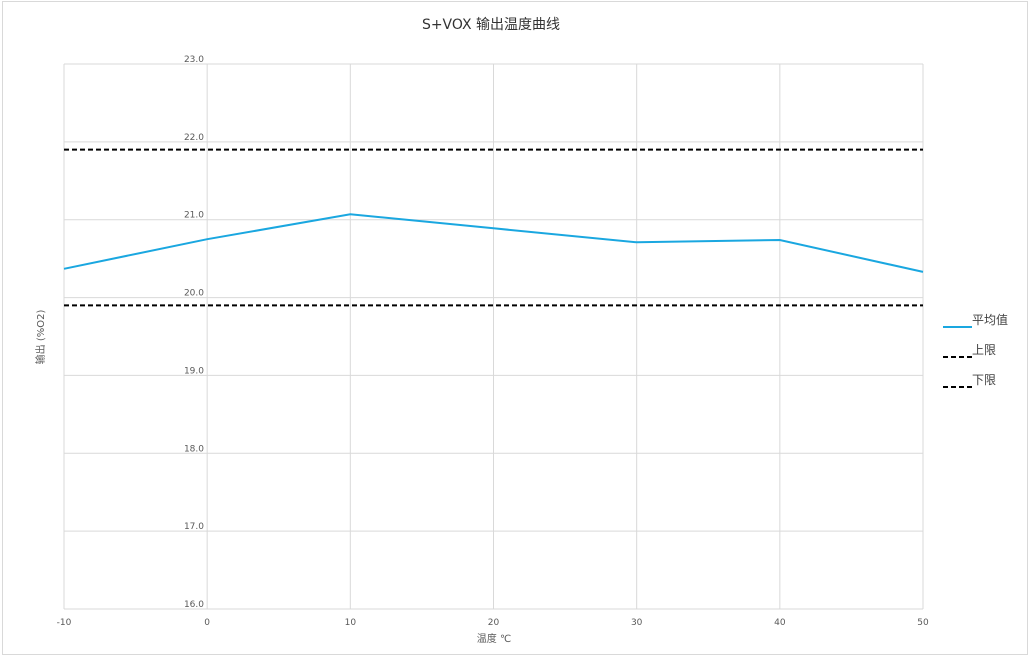  I want to click on legend-label-0: 平均值, so click(990, 319).